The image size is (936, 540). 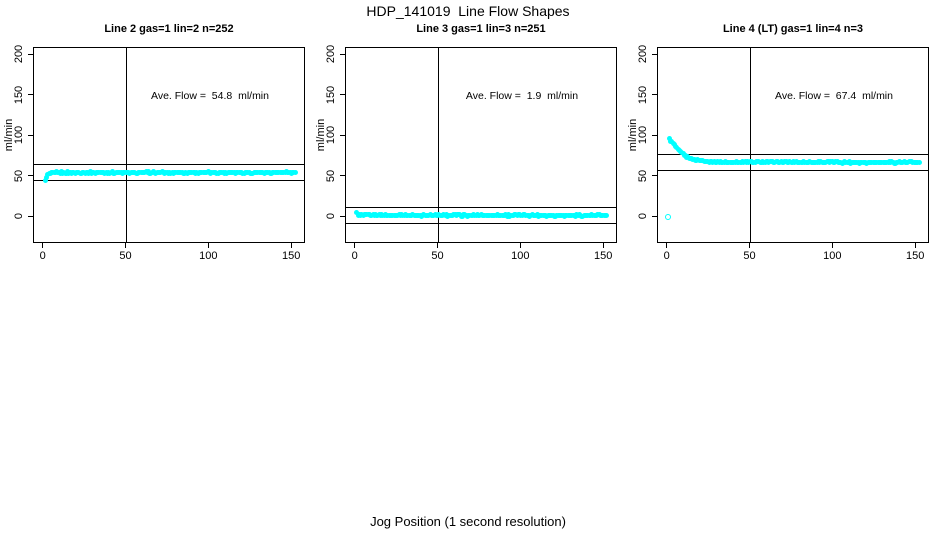 I want to click on plot-area: Ave. Flow = 67.4 ml/min, so click(x=793, y=145).